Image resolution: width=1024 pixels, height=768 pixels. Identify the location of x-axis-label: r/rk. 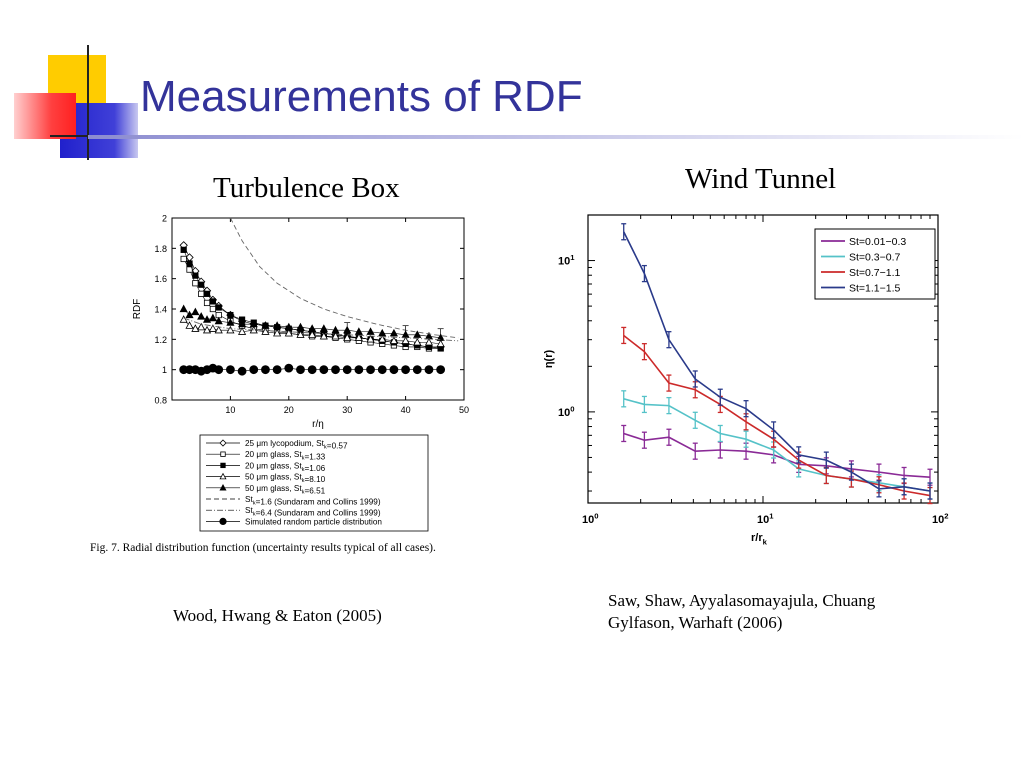
(759, 539).